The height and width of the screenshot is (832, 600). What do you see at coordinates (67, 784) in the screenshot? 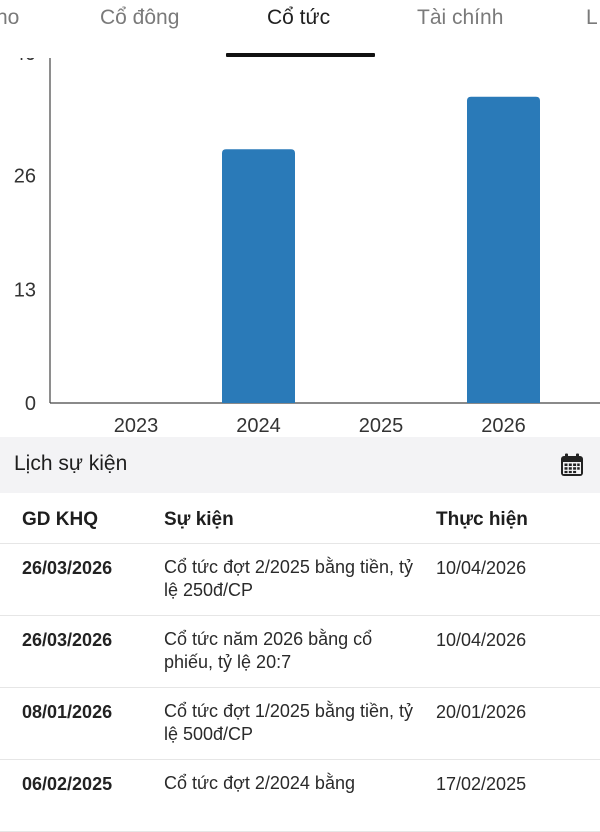
I see `ex-date-cell: 06/02/2025` at bounding box center [67, 784].